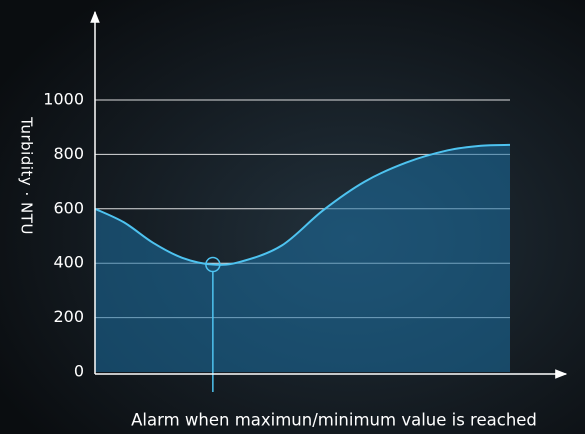 This screenshot has height=434, width=585. What do you see at coordinates (68, 153) in the screenshot?
I see `y-tick-label: 800` at bounding box center [68, 153].